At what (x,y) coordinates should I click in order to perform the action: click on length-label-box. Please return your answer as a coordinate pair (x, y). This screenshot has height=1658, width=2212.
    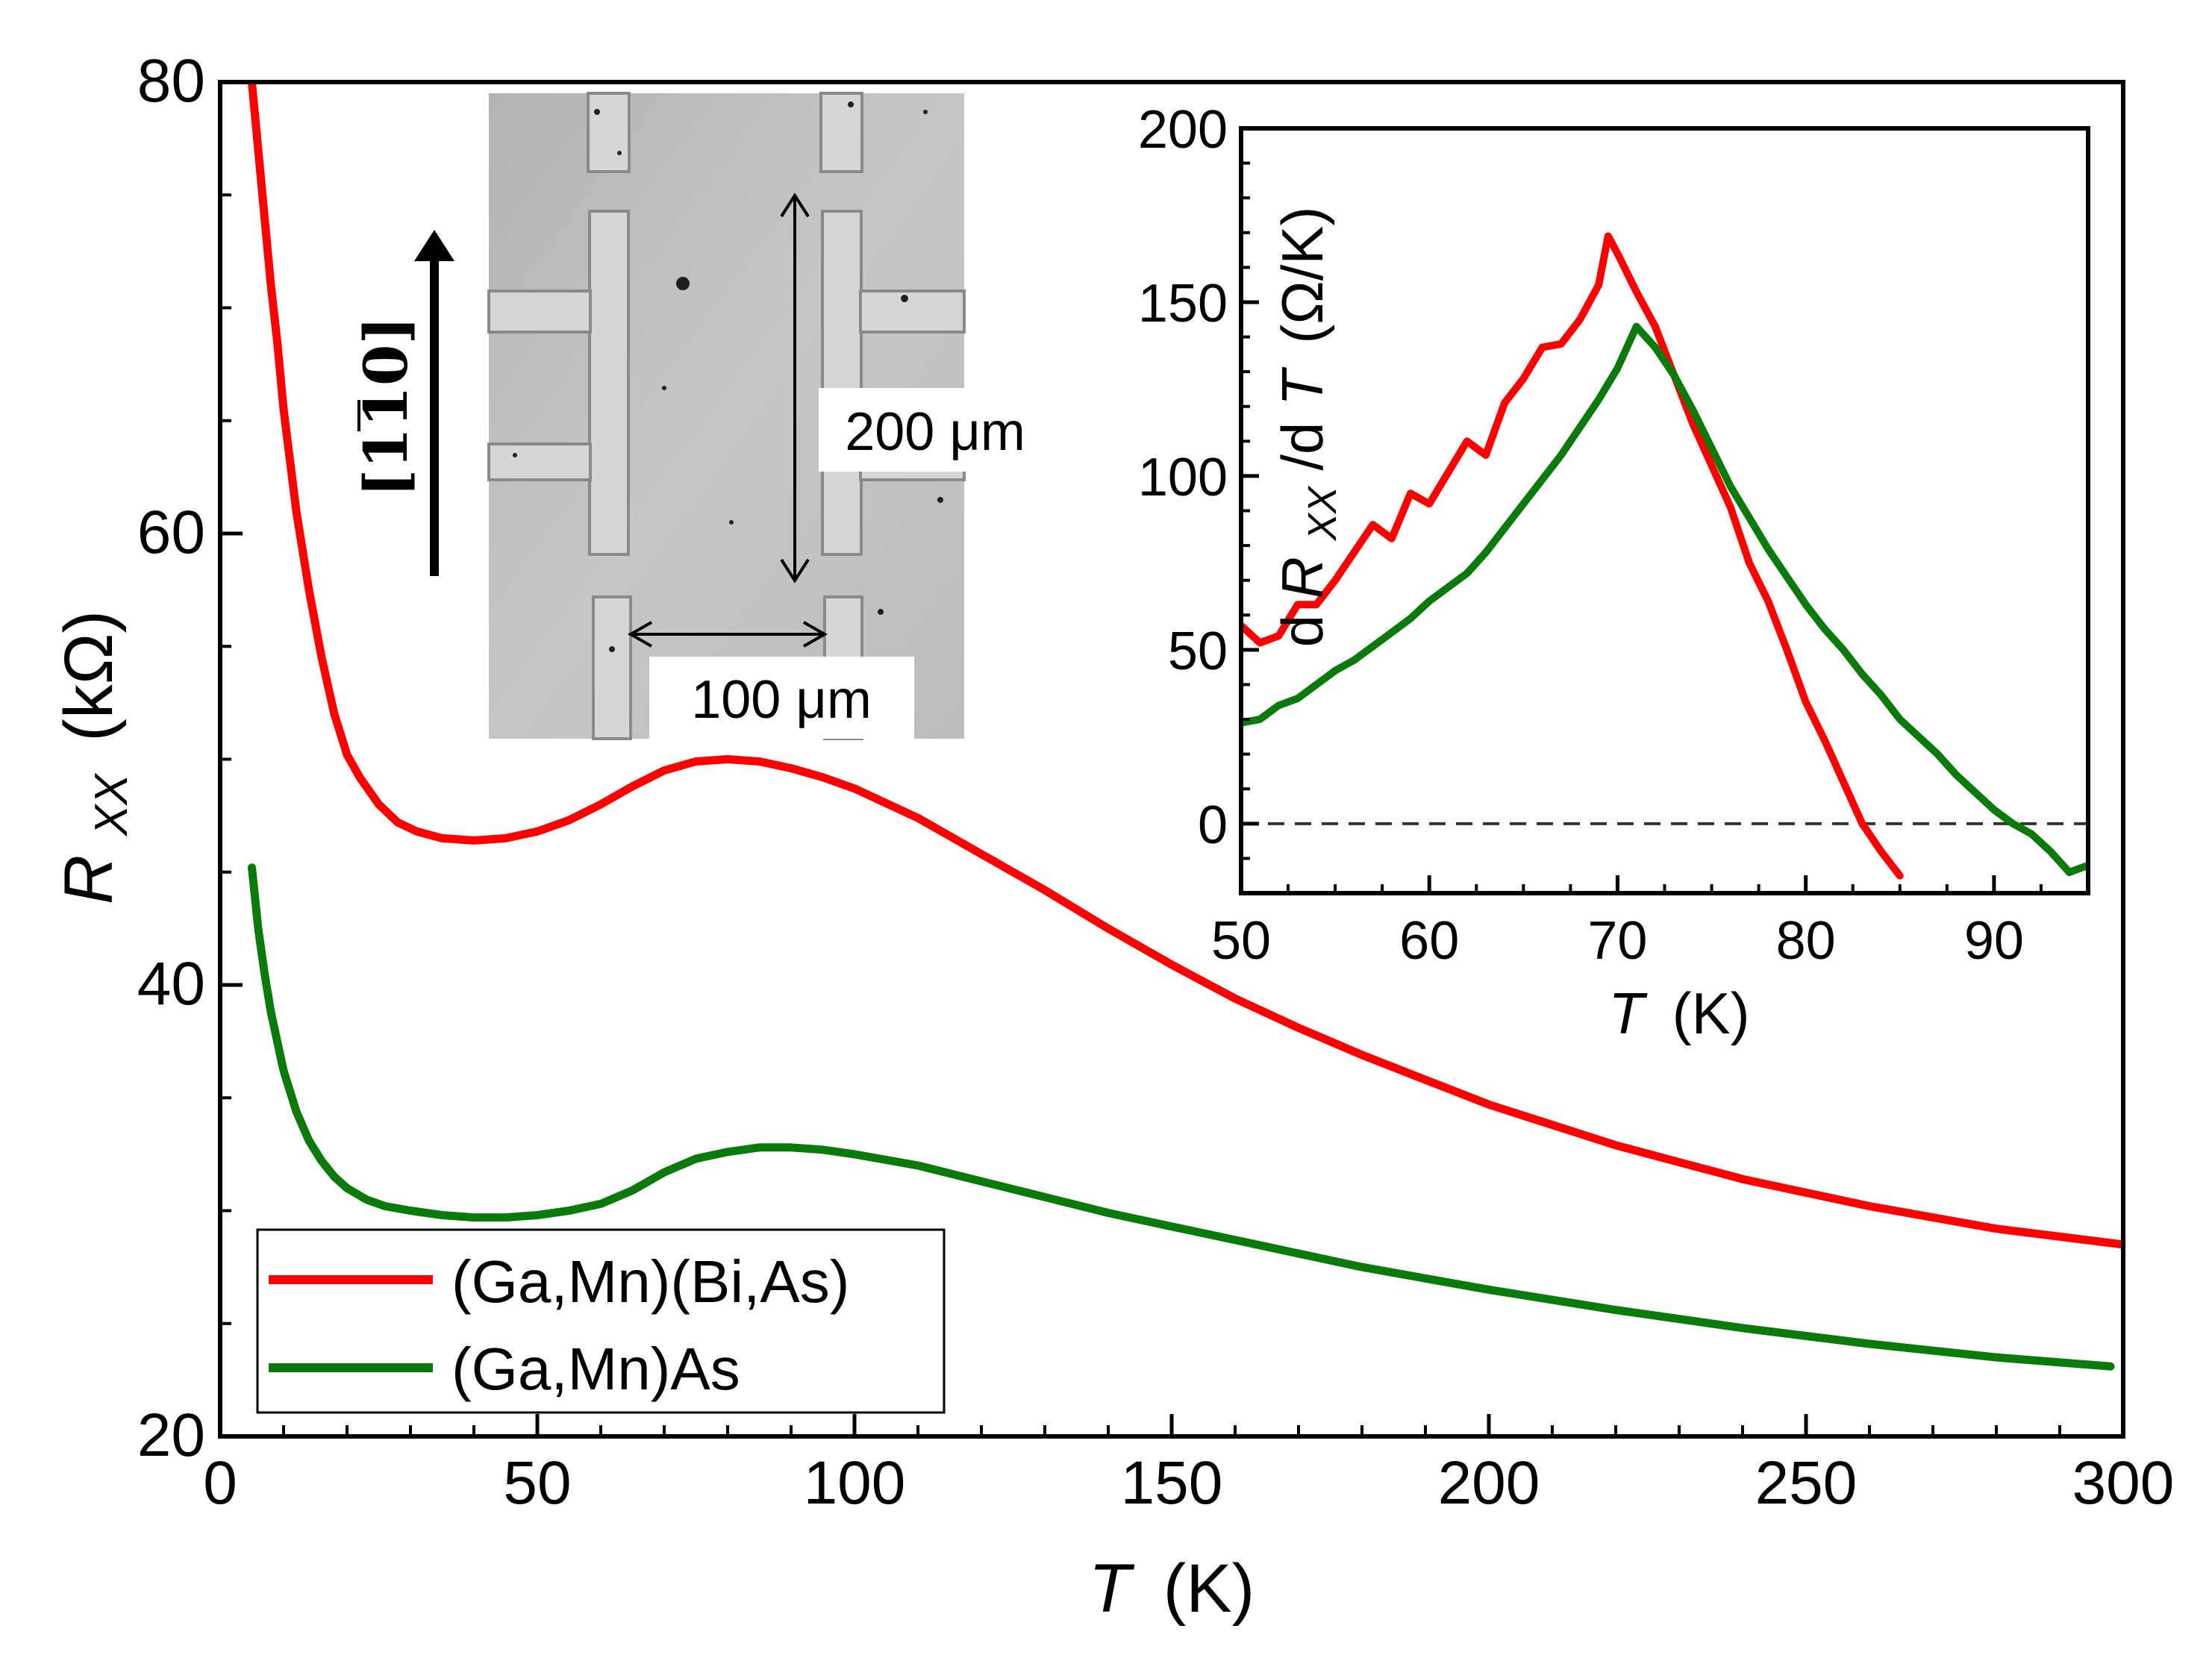
    Looking at the image, I should click on (935, 430).